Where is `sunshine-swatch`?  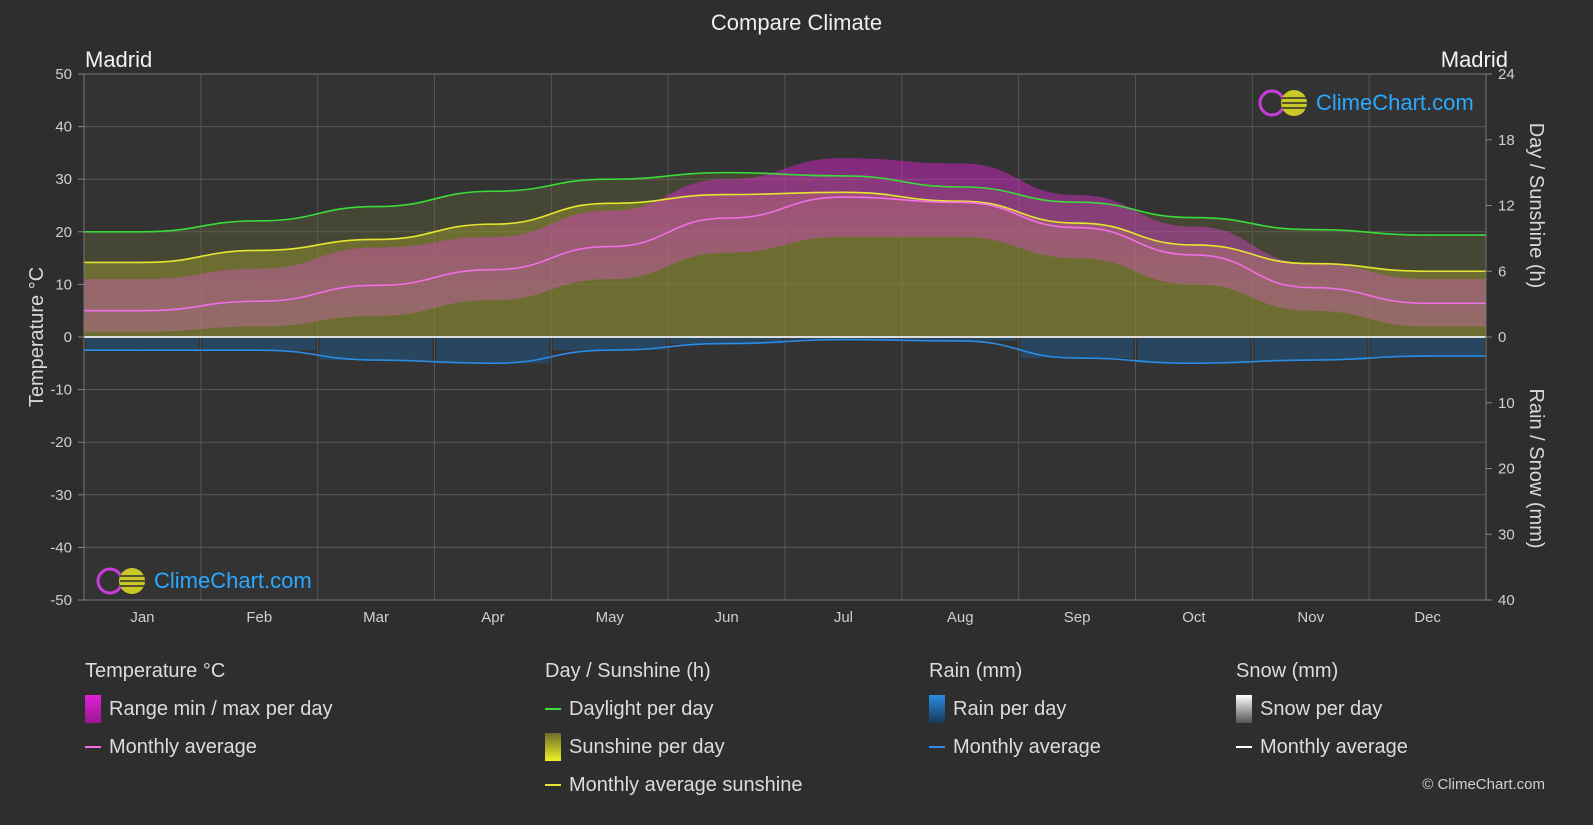 sunshine-swatch is located at coordinates (553, 747).